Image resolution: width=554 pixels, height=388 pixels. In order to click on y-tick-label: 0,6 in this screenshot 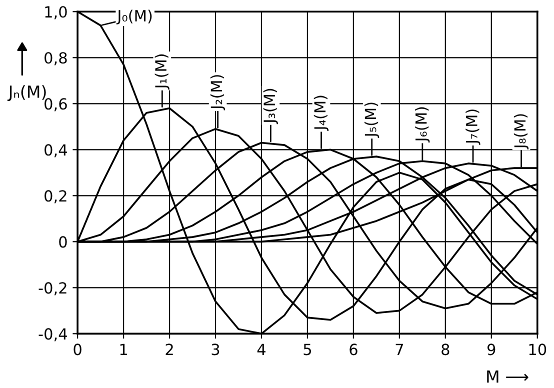, I will do `click(55, 105)`.